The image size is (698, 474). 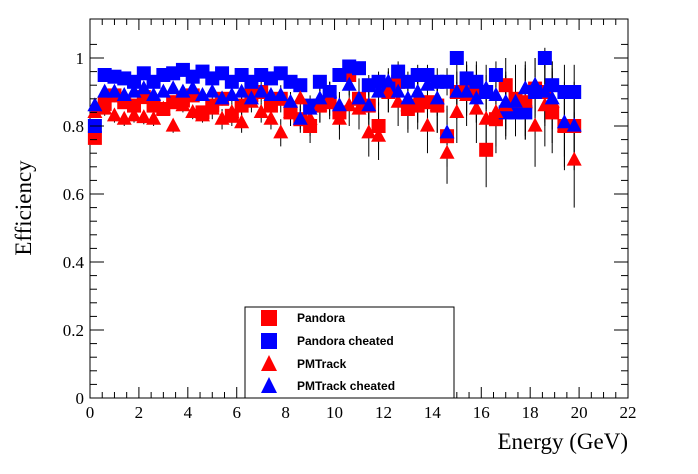 What do you see at coordinates (139, 412) in the screenshot?
I see `x-tick-label: 2` at bounding box center [139, 412].